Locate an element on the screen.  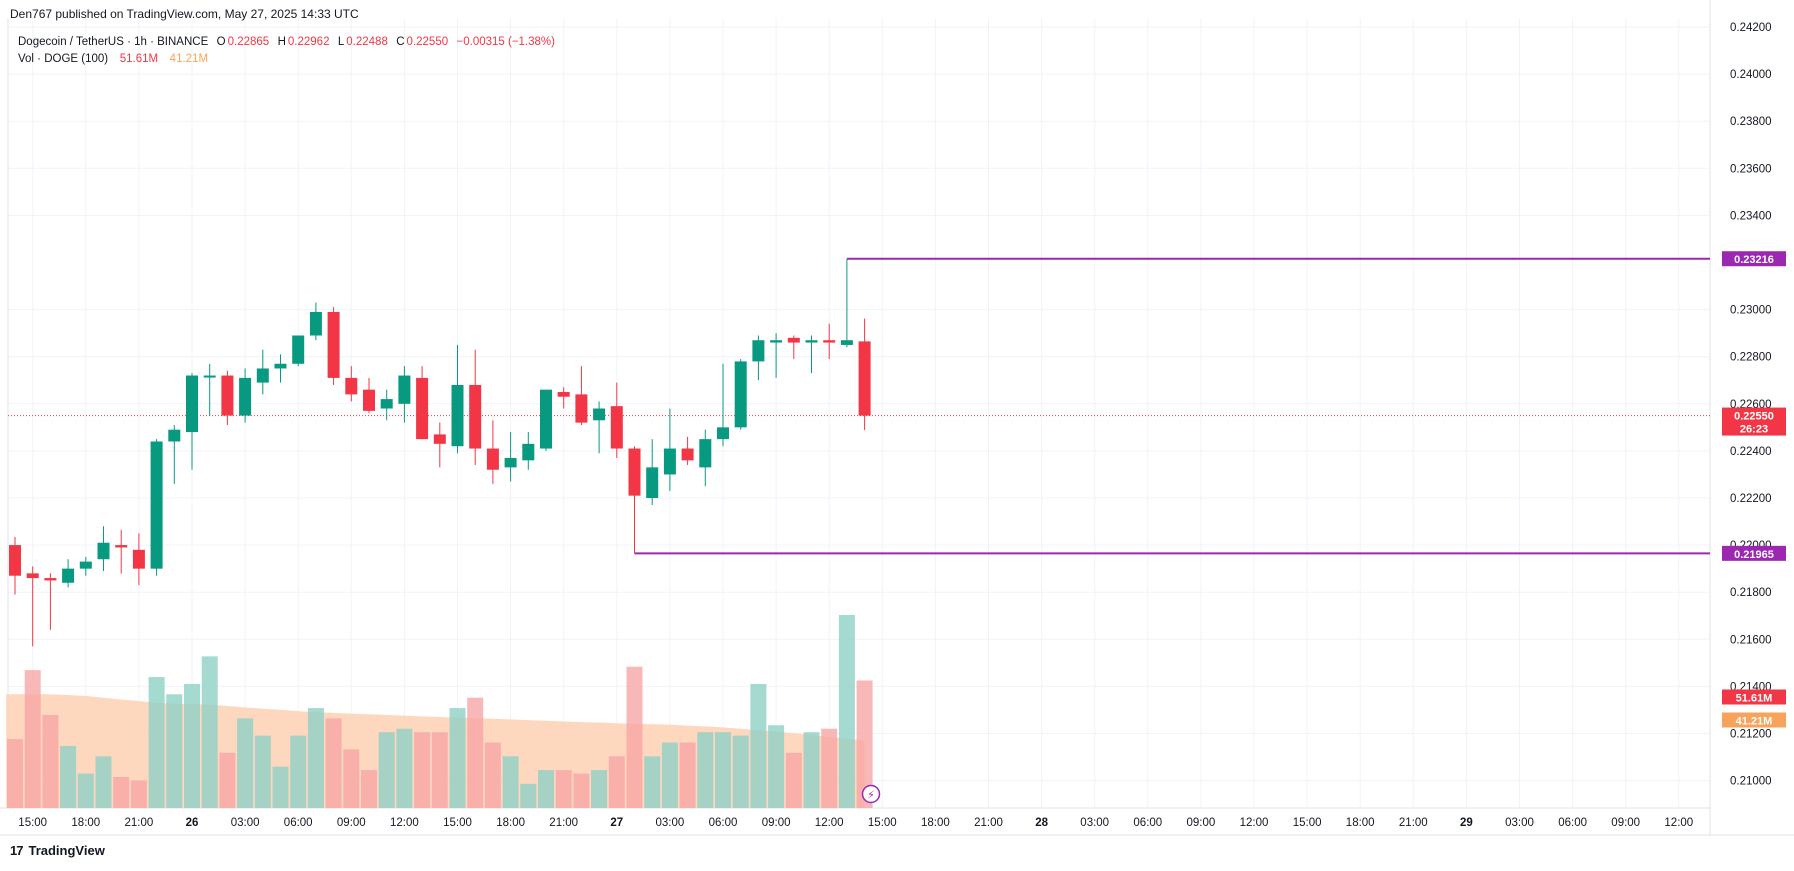
level-price-label-text: 0.21965 is located at coordinates (1754, 555).